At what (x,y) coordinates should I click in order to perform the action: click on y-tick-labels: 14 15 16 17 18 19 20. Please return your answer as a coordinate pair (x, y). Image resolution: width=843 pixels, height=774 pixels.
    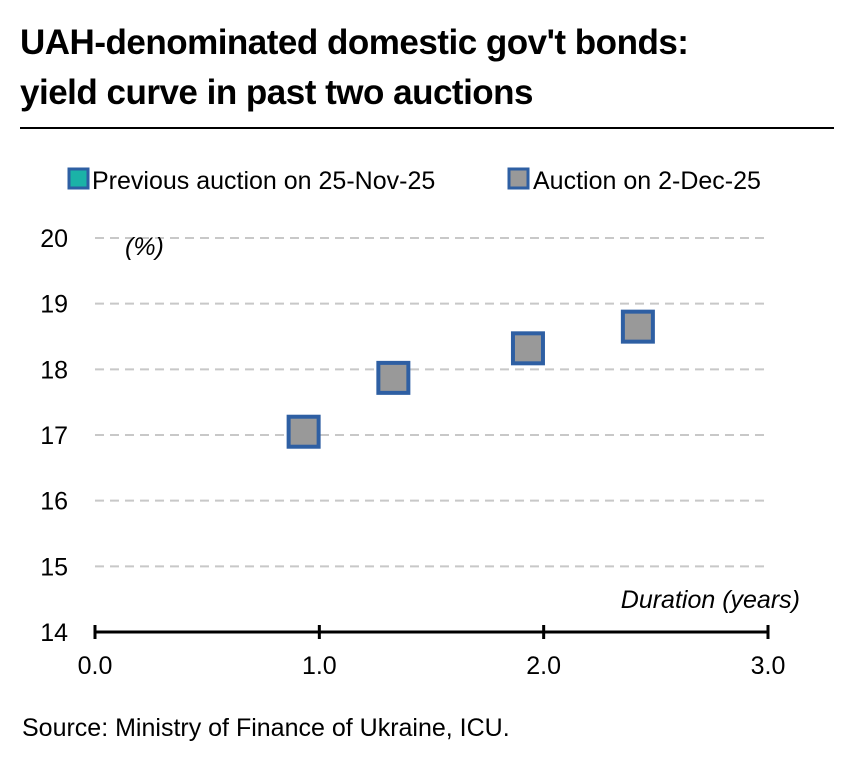
    Looking at the image, I should click on (54, 436).